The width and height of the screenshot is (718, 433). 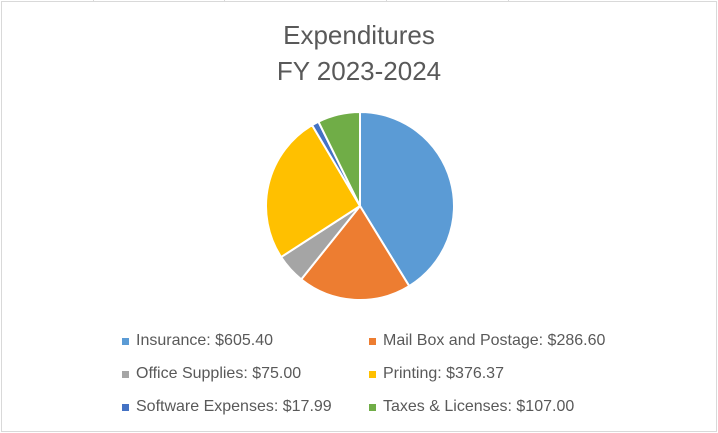 I want to click on legend-item-taxes-licenses: Taxes & Licenses: $107.00, so click(x=471, y=407).